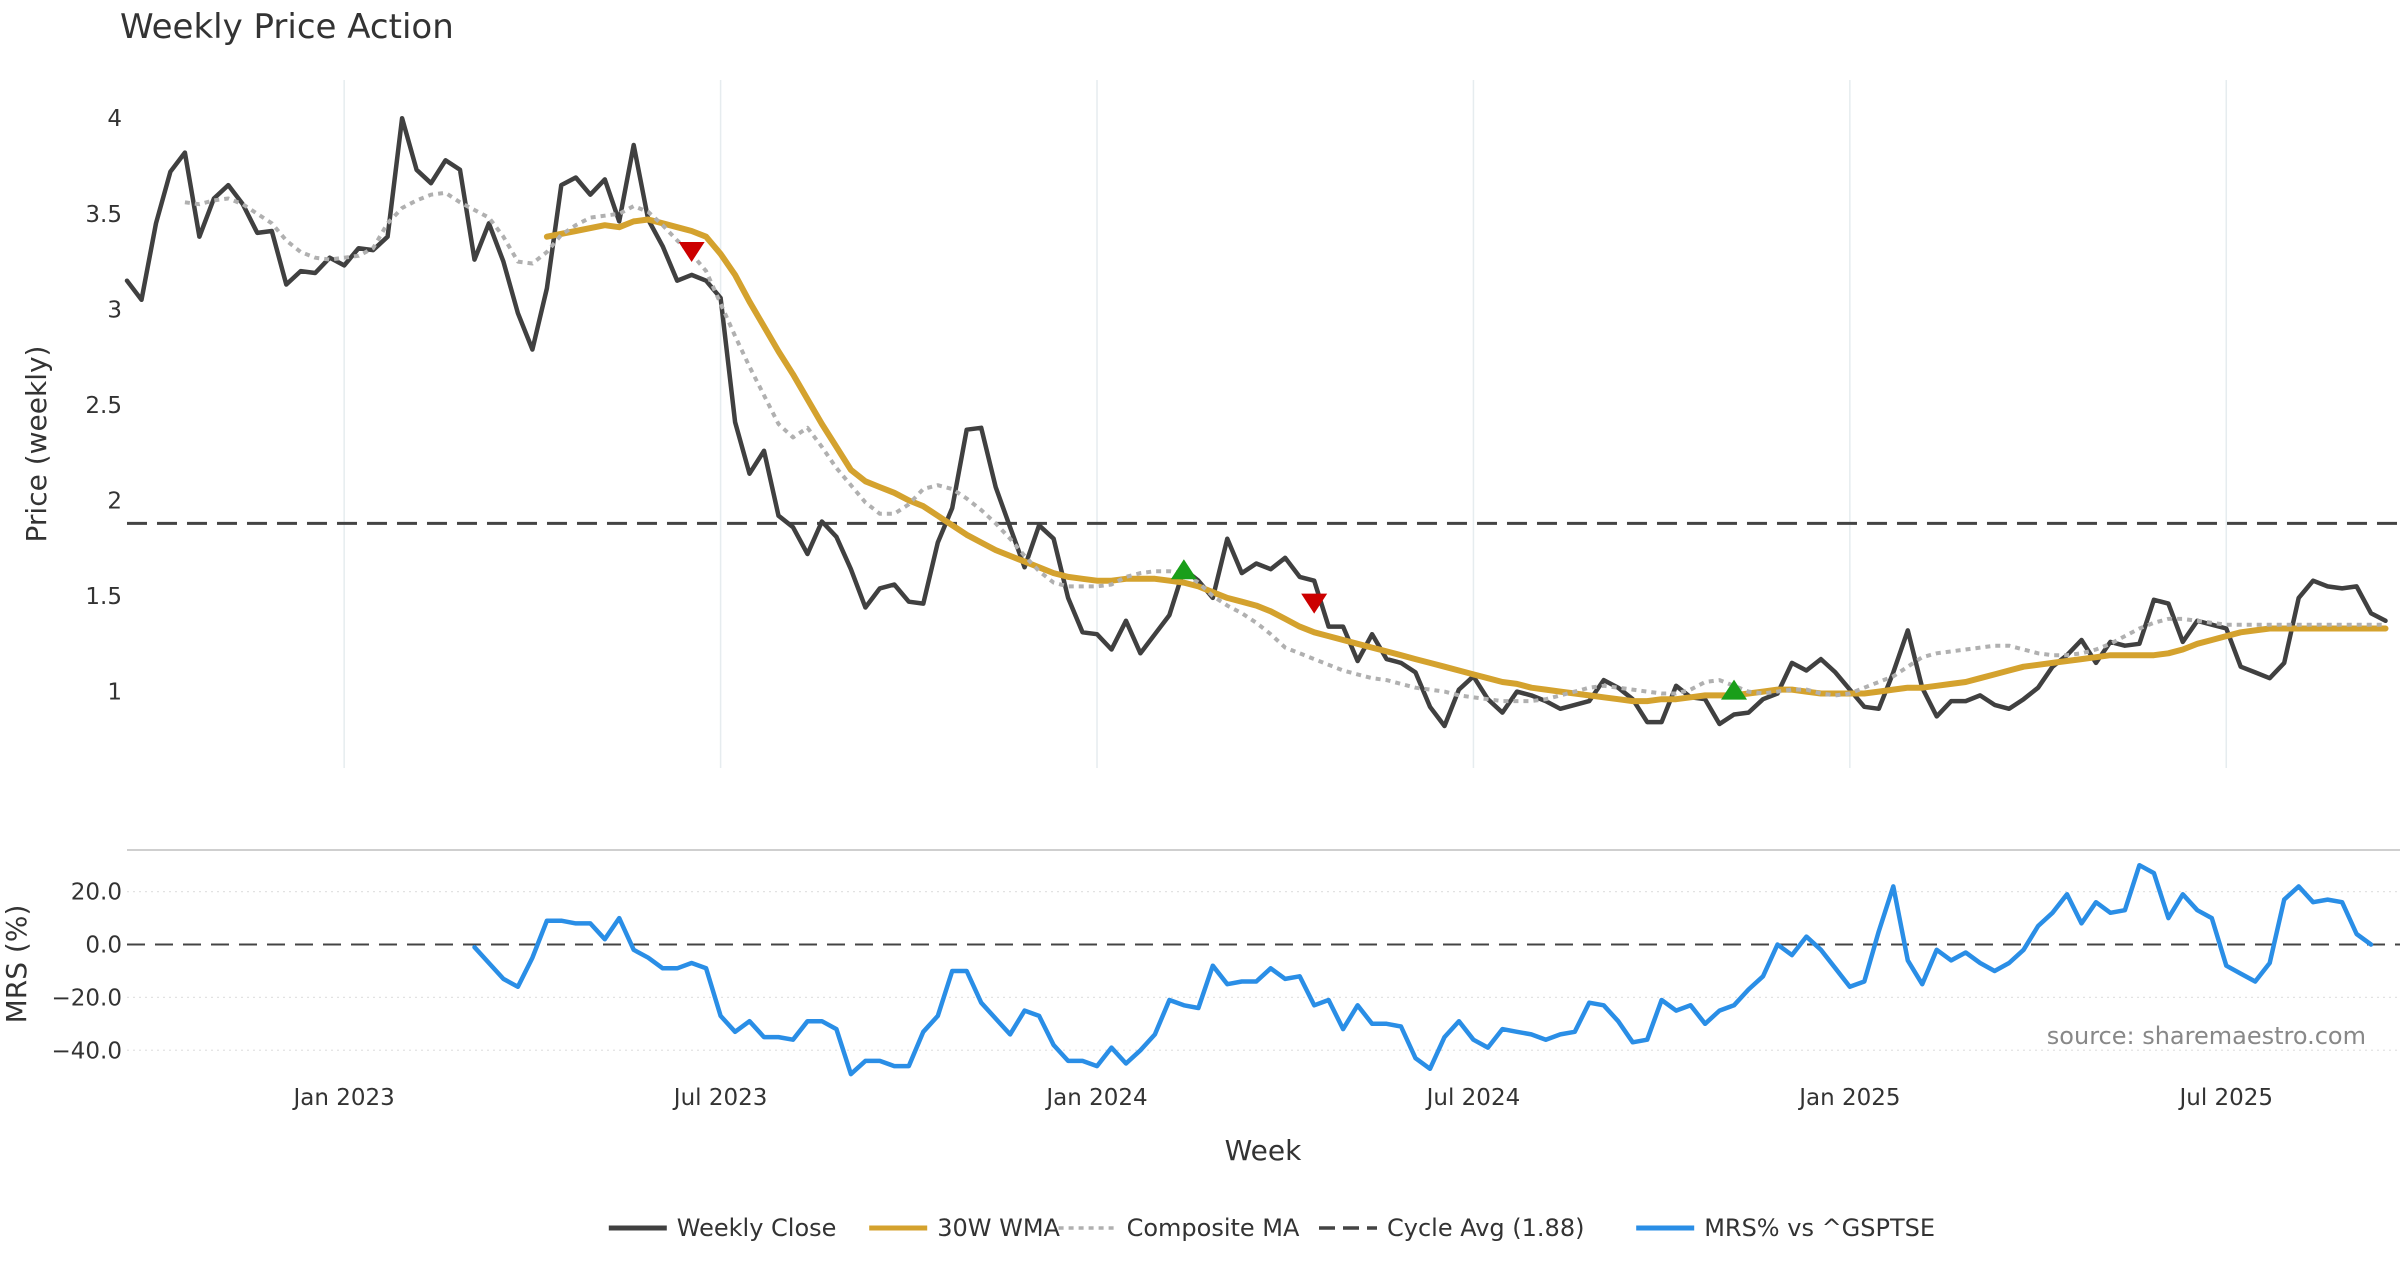 This screenshot has height=1264, width=2400. Describe the element at coordinates (1473, 1098) in the screenshot. I see `x-tick-jul-2024: Jul 2024` at that location.